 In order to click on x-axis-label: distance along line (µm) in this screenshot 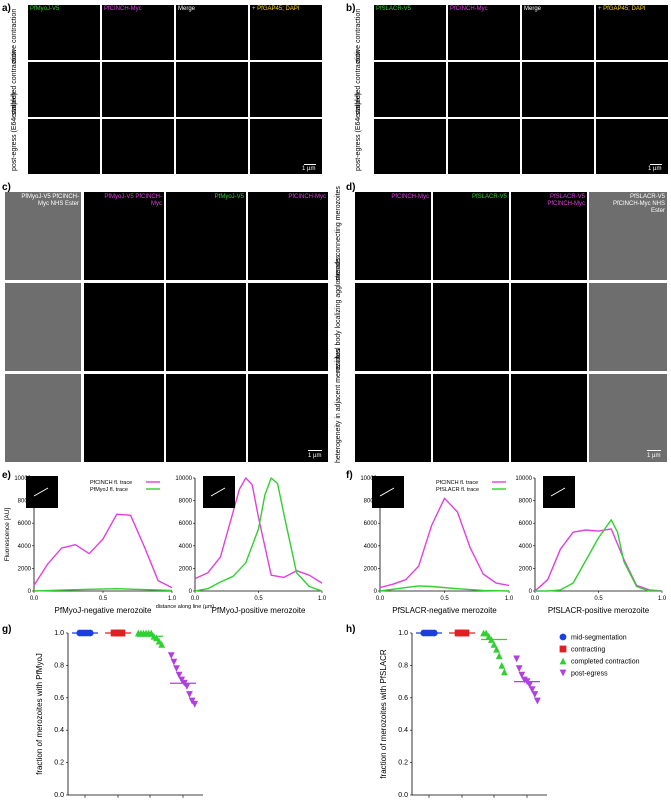, I will do `click(185, 607)`.